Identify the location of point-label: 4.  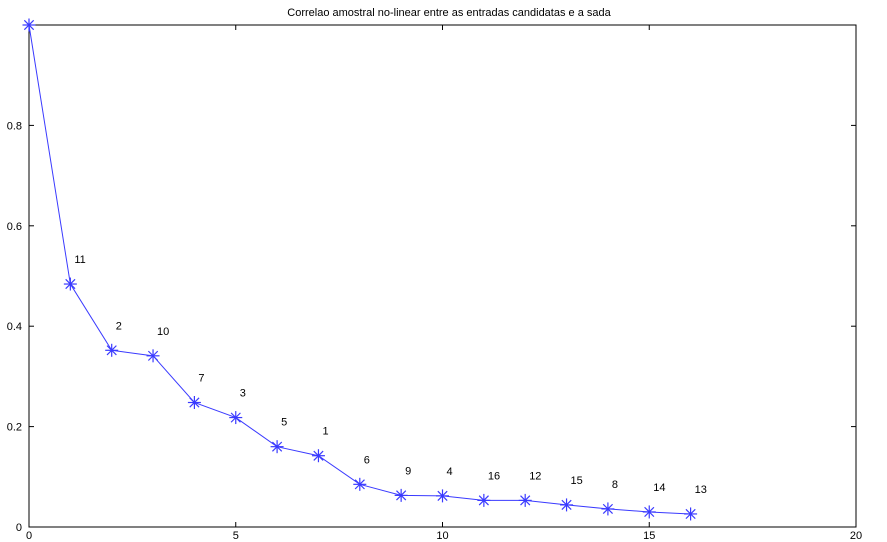
(450, 472).